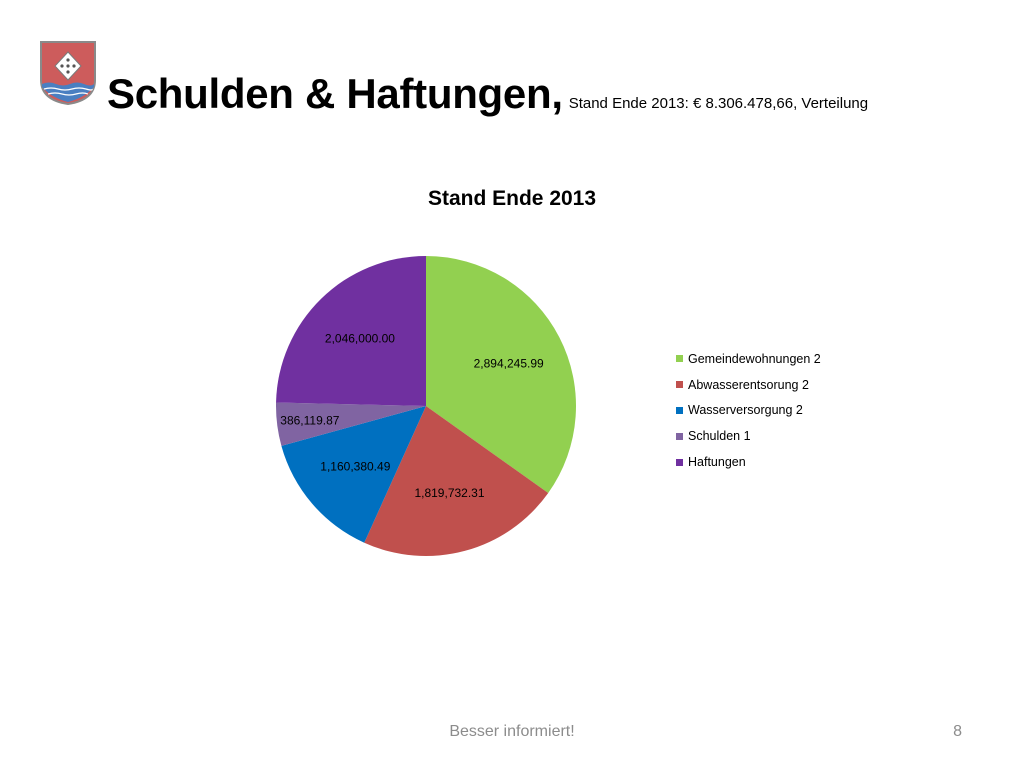  I want to click on legend-label: Abwasserentsorung 2, so click(748, 384).